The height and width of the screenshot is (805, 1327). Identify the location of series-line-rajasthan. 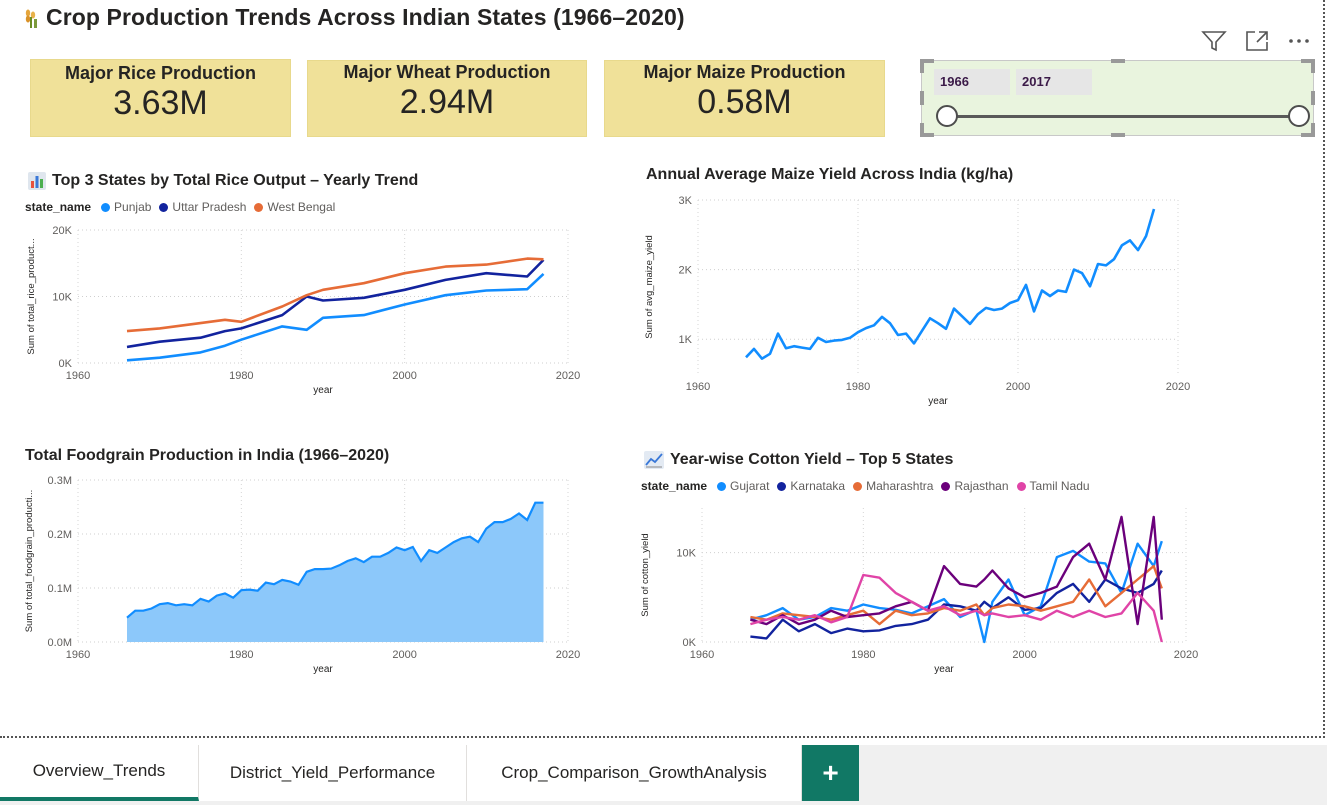
(956, 570).